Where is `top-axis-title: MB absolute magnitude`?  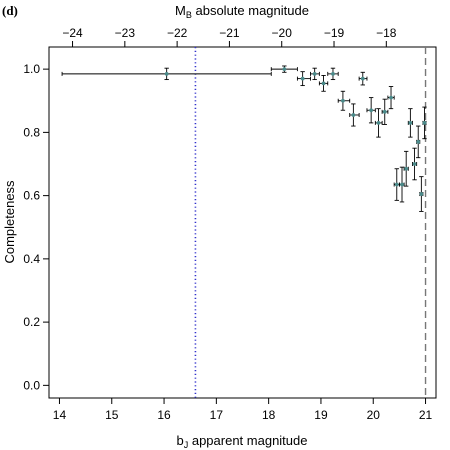 top-axis-title: MB absolute magnitude is located at coordinates (242, 11).